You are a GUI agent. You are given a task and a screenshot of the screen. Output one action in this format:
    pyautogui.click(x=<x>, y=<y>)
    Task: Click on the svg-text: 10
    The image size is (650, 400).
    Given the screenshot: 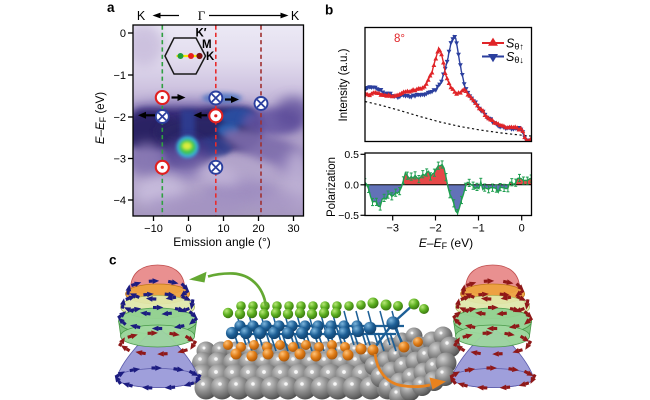 What is the action you would take?
    pyautogui.click(x=223, y=229)
    